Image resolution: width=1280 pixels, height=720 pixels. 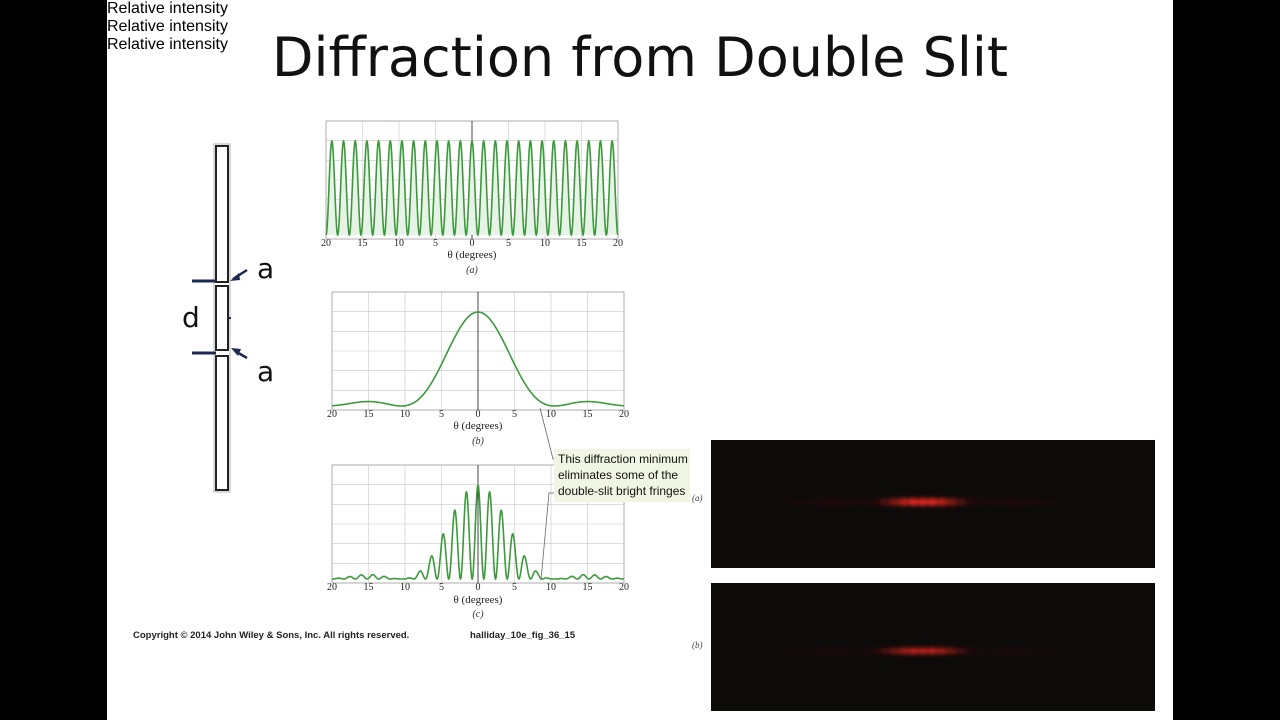 I want to click on note-line-2: eliminates some of the, so click(x=618, y=475).